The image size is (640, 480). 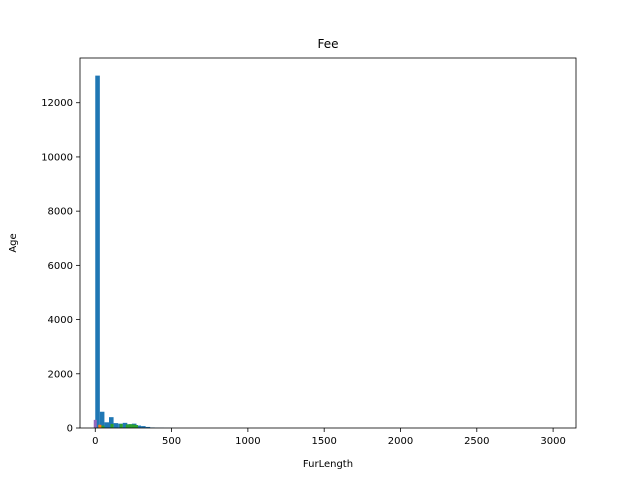 What do you see at coordinates (60, 266) in the screenshot?
I see `y-tick-label-3: 6000` at bounding box center [60, 266].